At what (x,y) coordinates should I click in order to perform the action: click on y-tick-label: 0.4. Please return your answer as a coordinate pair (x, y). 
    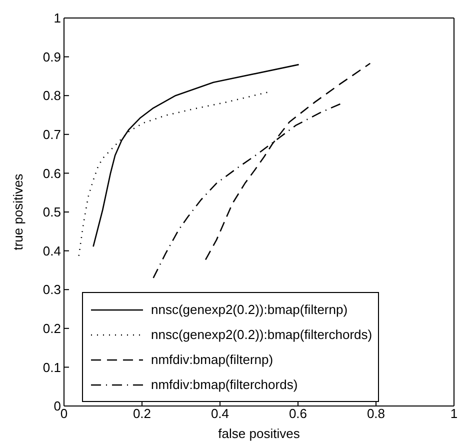
    Looking at the image, I should click on (51, 250).